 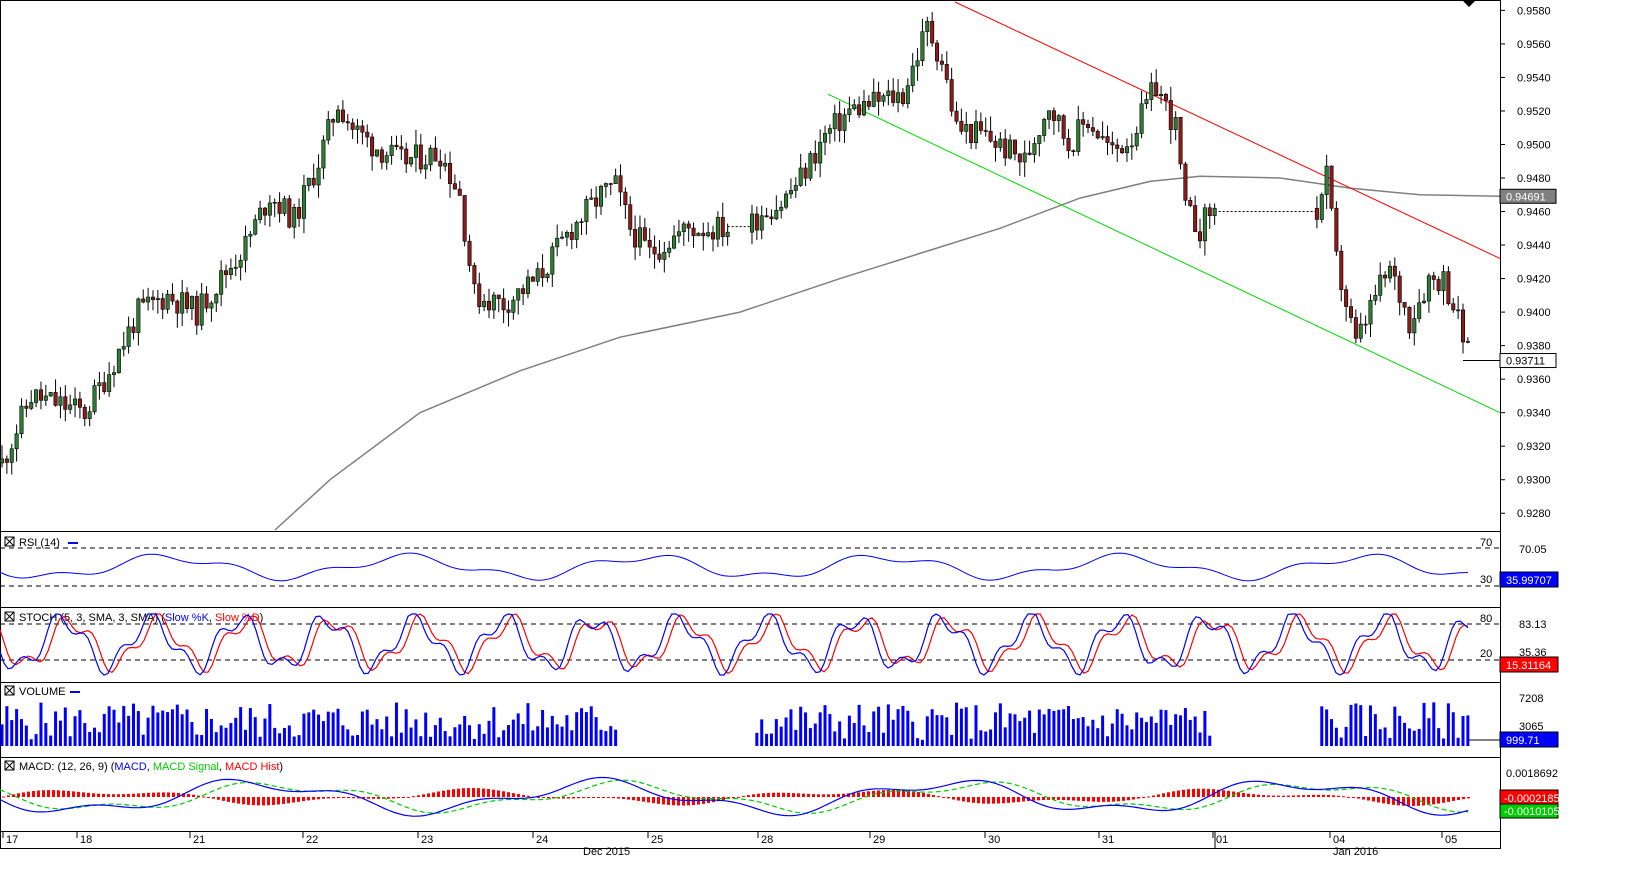 What do you see at coordinates (1469, 3) in the screenshot?
I see `scroll-marker-icon` at bounding box center [1469, 3].